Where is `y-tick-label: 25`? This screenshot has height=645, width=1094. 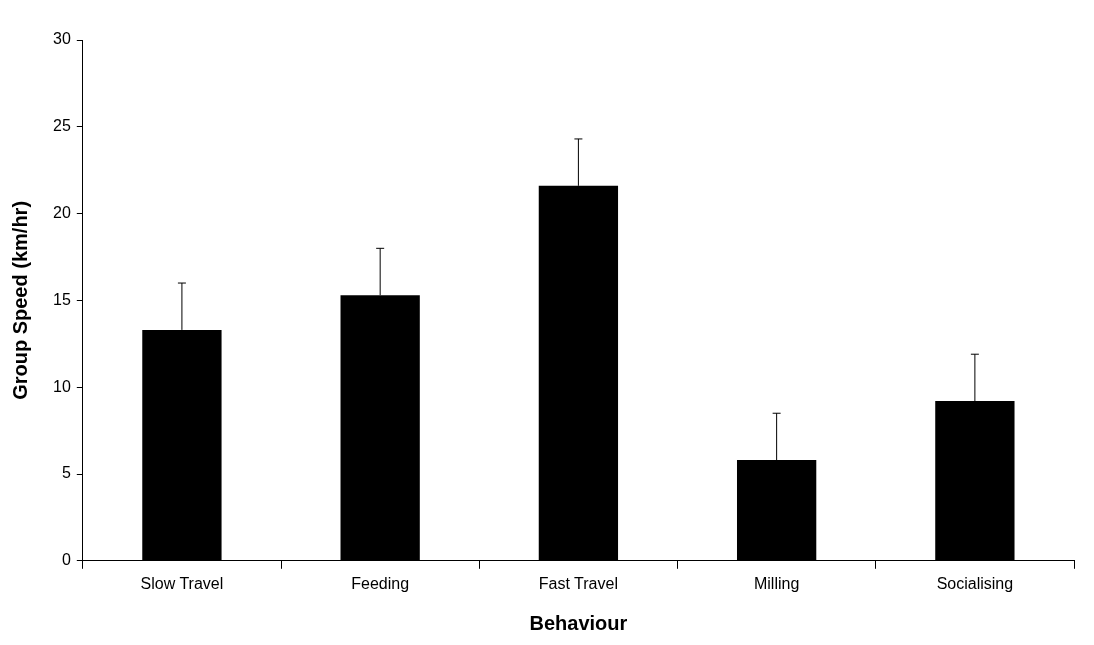 y-tick-label: 25 is located at coordinates (62, 126).